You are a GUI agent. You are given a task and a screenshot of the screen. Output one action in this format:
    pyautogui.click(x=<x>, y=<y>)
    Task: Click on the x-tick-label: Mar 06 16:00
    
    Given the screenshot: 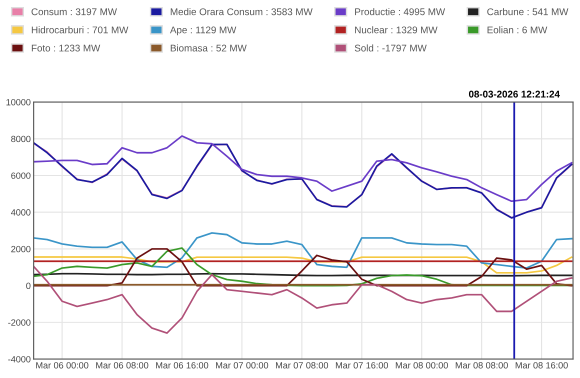 What is the action you would take?
    pyautogui.click(x=182, y=365)
    